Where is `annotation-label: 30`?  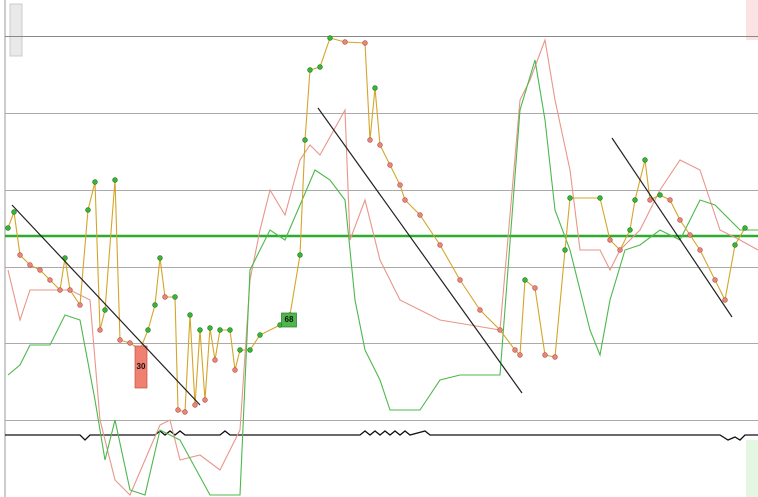
annotation-label: 30 is located at coordinates (141, 366).